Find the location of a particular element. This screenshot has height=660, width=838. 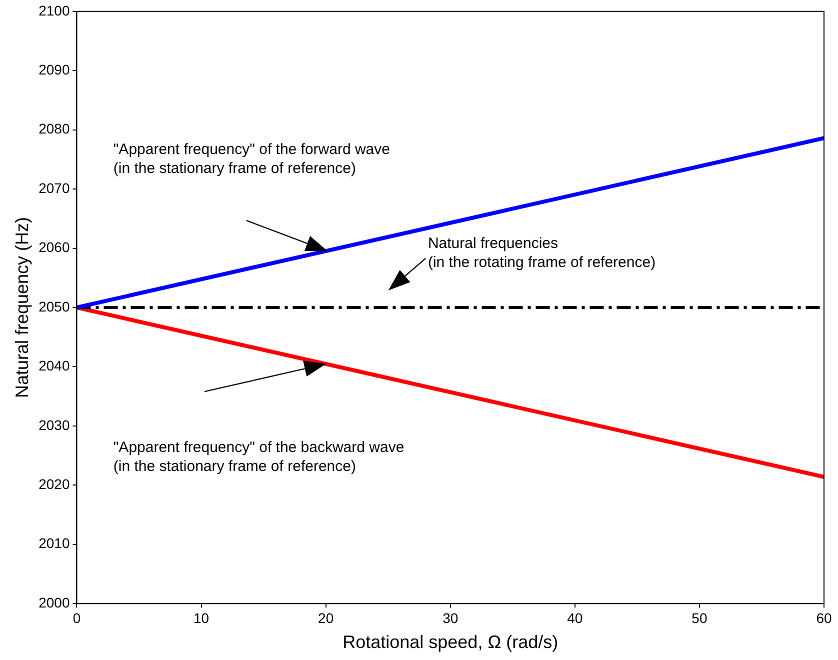

y-tick-label: 2070 is located at coordinates (54, 188).